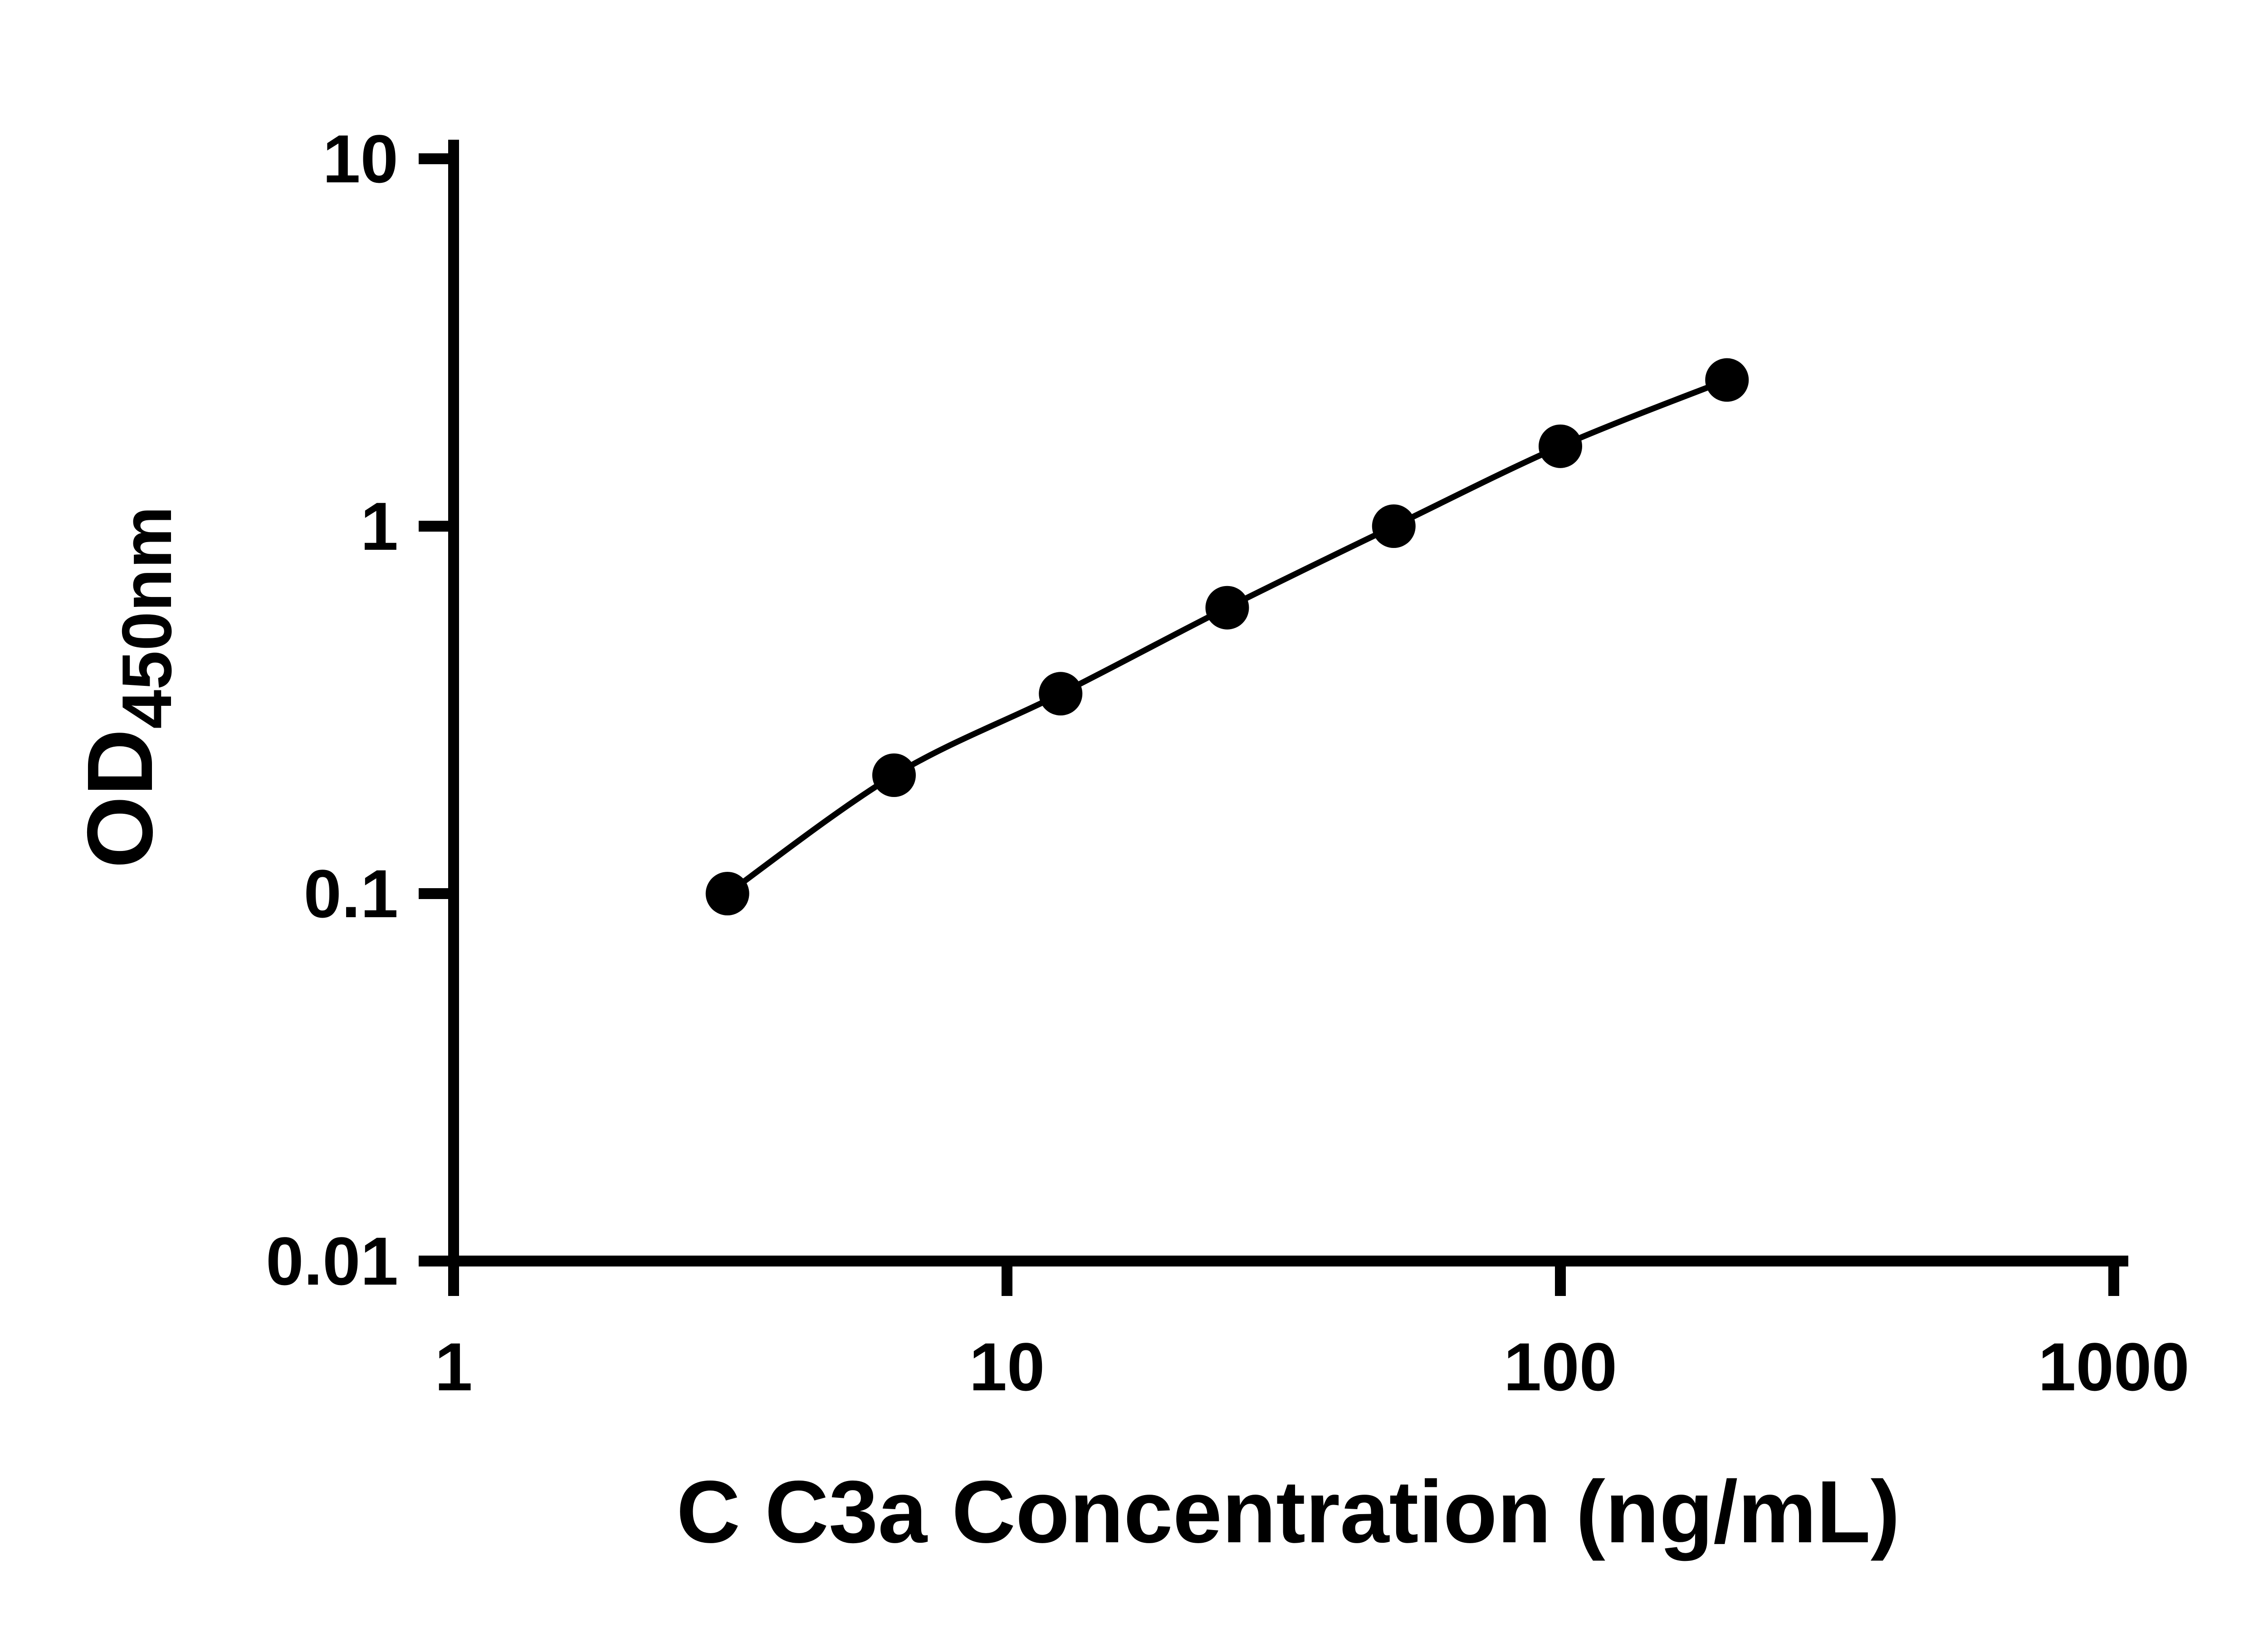  I want to click on y-axis-title: OD450nm, so click(127, 687).